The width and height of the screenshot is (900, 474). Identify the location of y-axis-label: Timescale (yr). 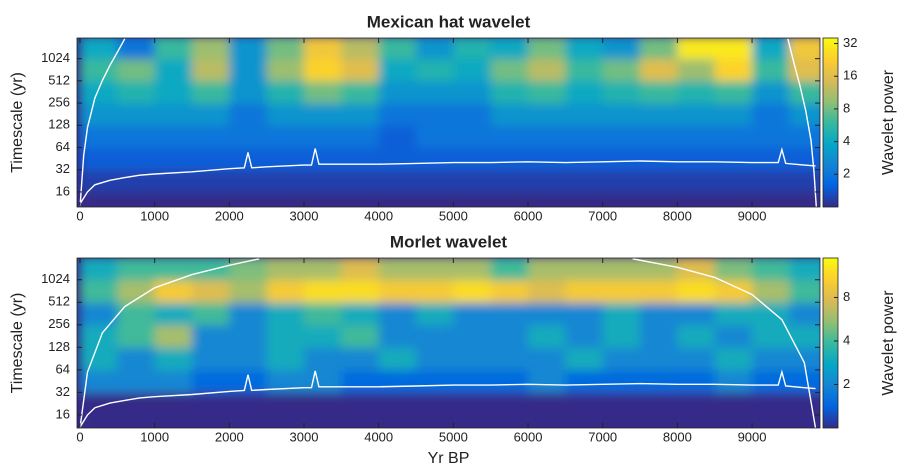
(17, 122).